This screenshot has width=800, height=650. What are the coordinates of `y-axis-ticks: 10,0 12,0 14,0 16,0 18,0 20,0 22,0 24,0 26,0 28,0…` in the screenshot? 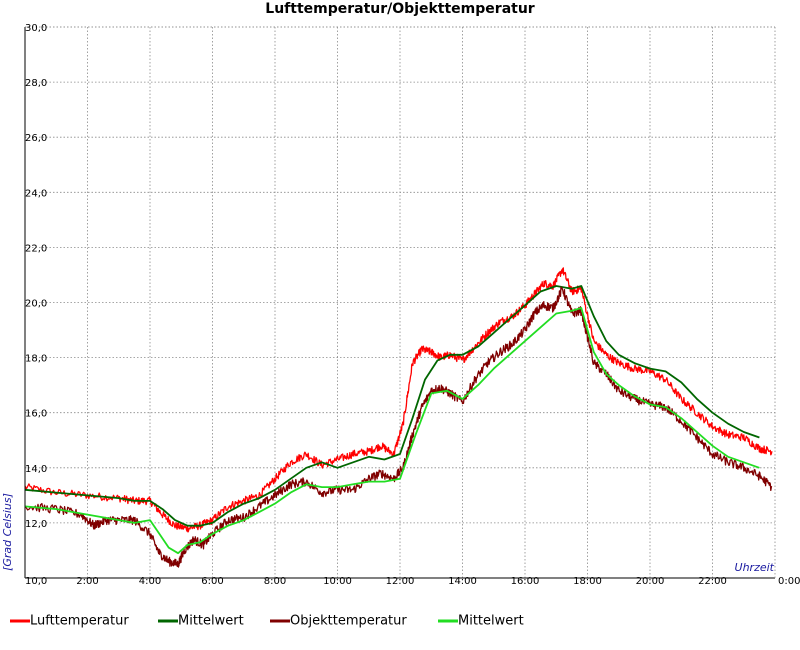 It's located at (36, 305).